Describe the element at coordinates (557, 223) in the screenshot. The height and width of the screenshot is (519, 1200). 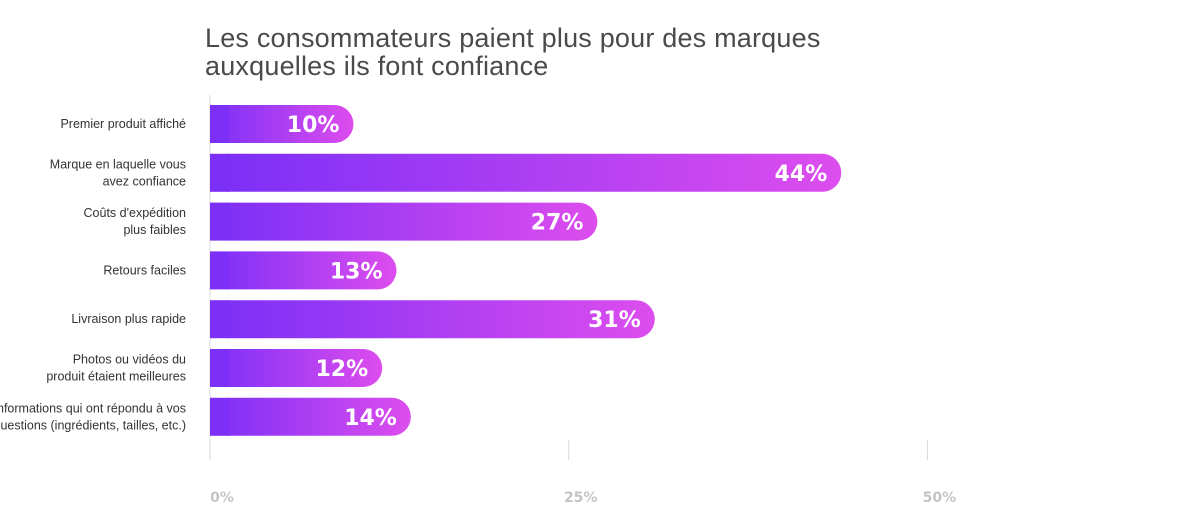
I see `bar-value-label: 27%` at that location.